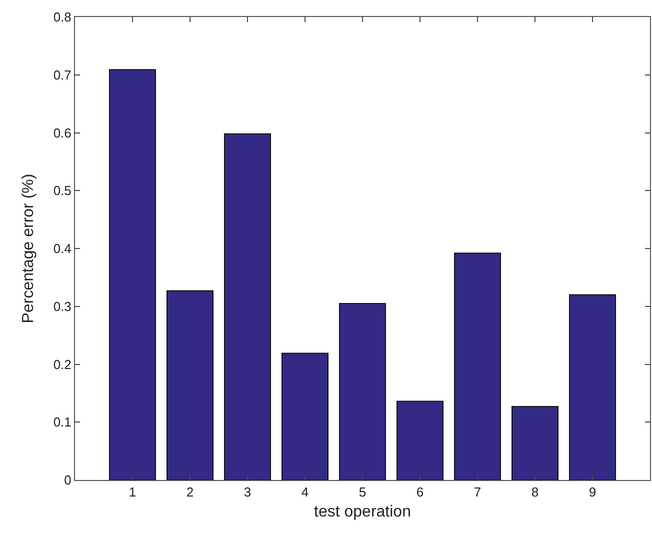 The height and width of the screenshot is (534, 652). I want to click on x-tick-label: 6, so click(420, 492).